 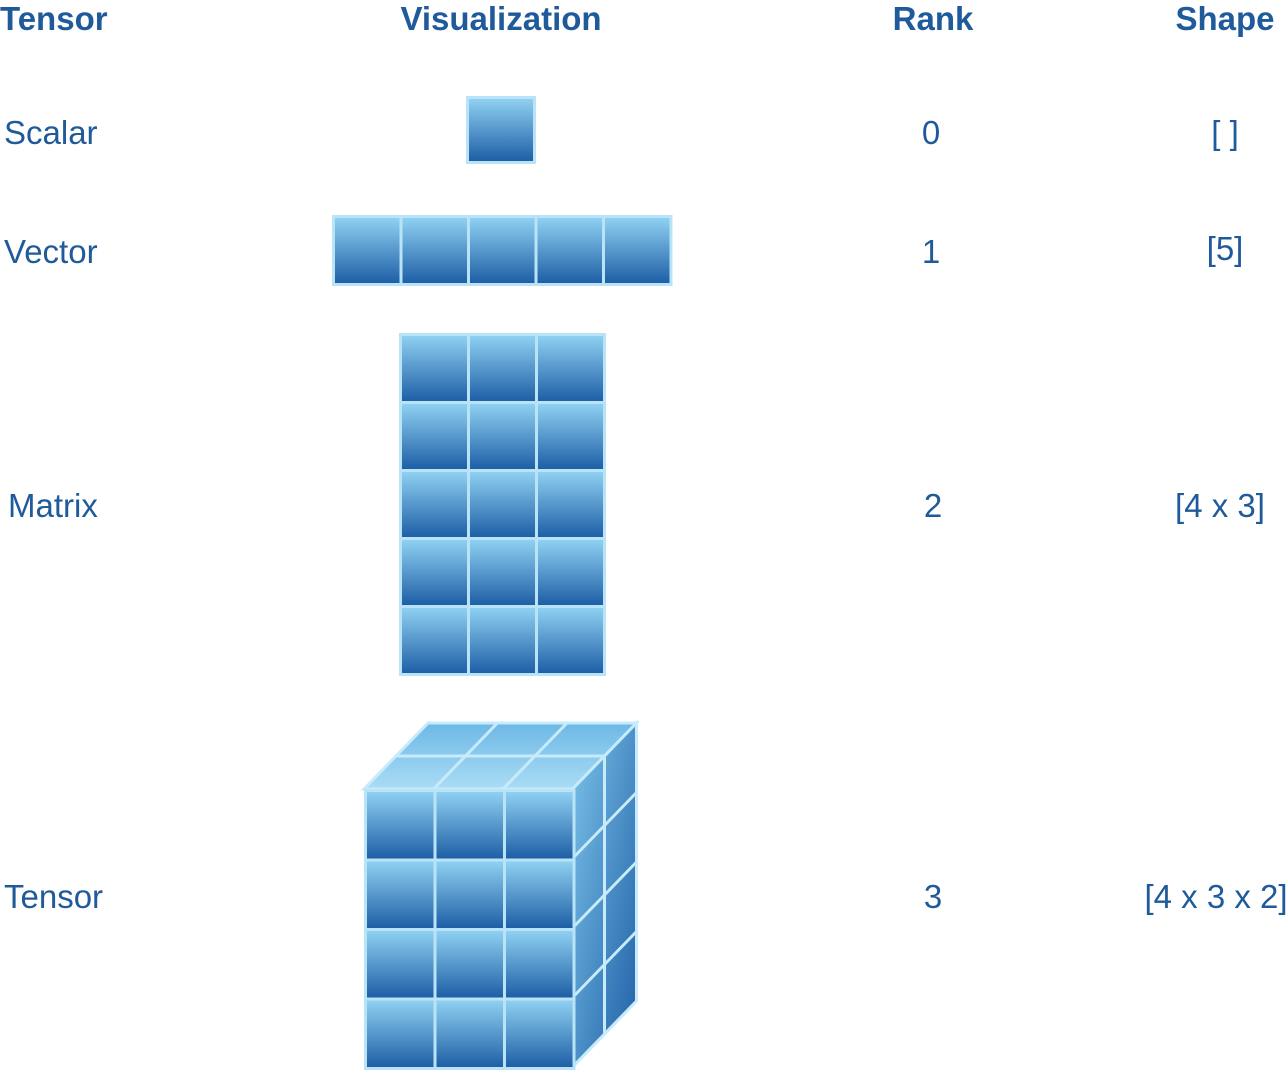 I want to click on tensor-visualization, so click(x=500, y=895).